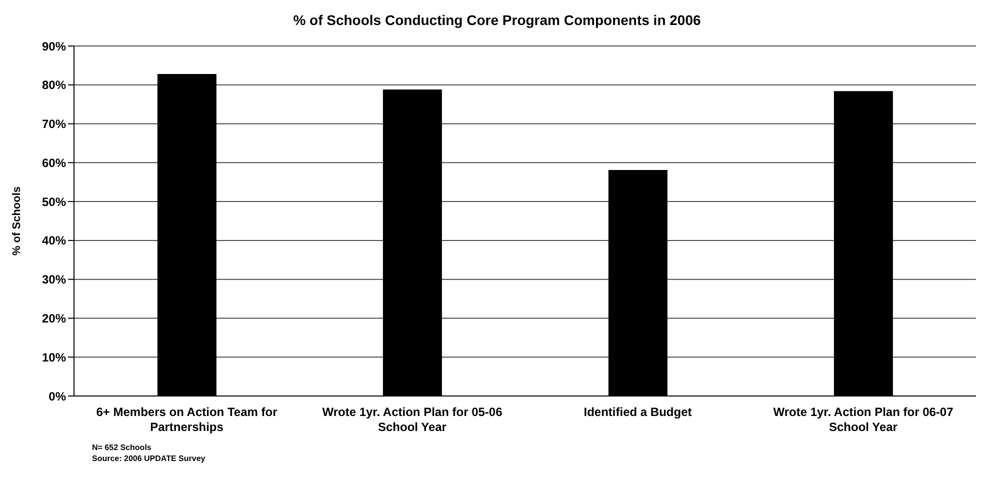 This screenshot has width=994, height=501. Describe the element at coordinates (497, 20) in the screenshot. I see `chart-title: % of Schools Conducting Core Program Components in 2006` at that location.